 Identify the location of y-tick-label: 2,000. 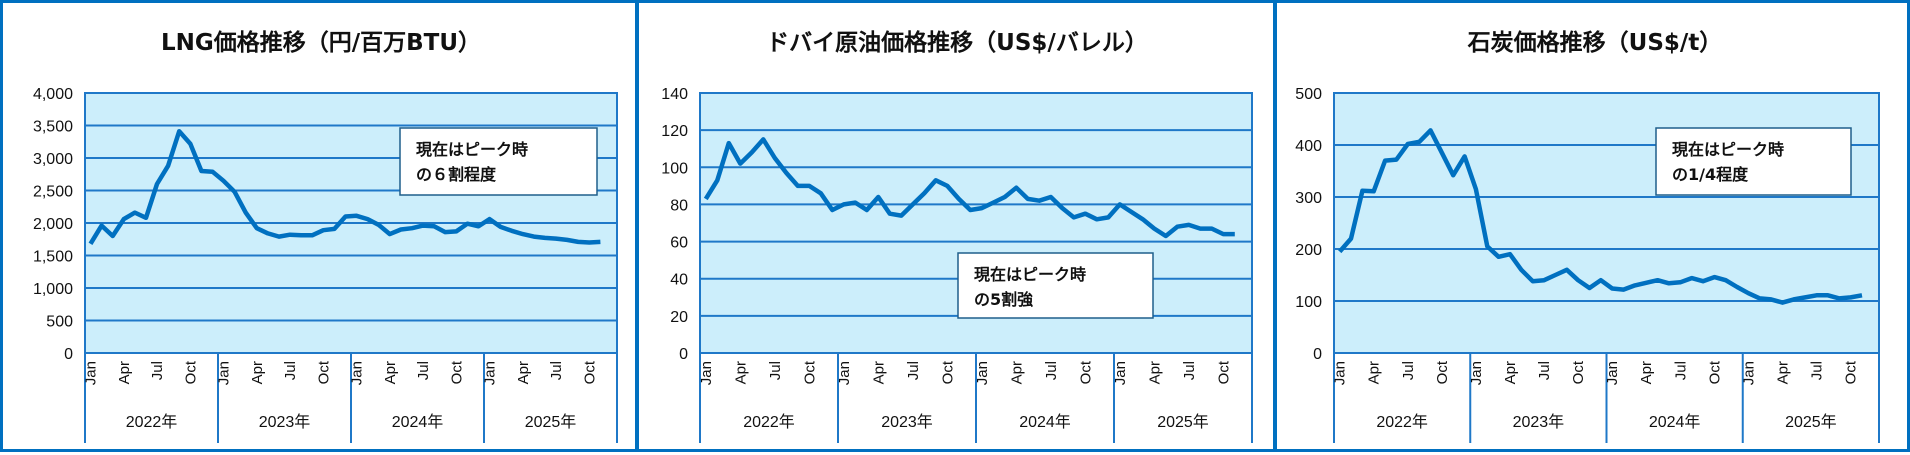
(53, 224).